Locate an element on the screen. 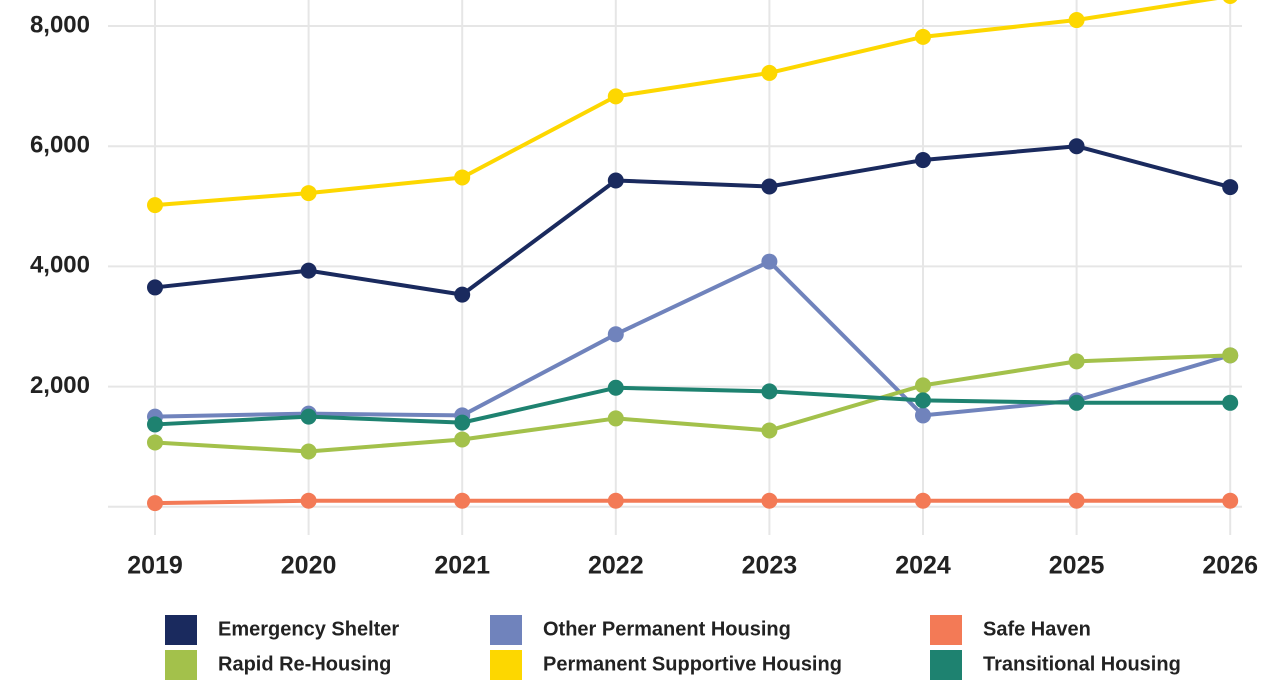  y-tick-label: 4,000 is located at coordinates (60, 265).